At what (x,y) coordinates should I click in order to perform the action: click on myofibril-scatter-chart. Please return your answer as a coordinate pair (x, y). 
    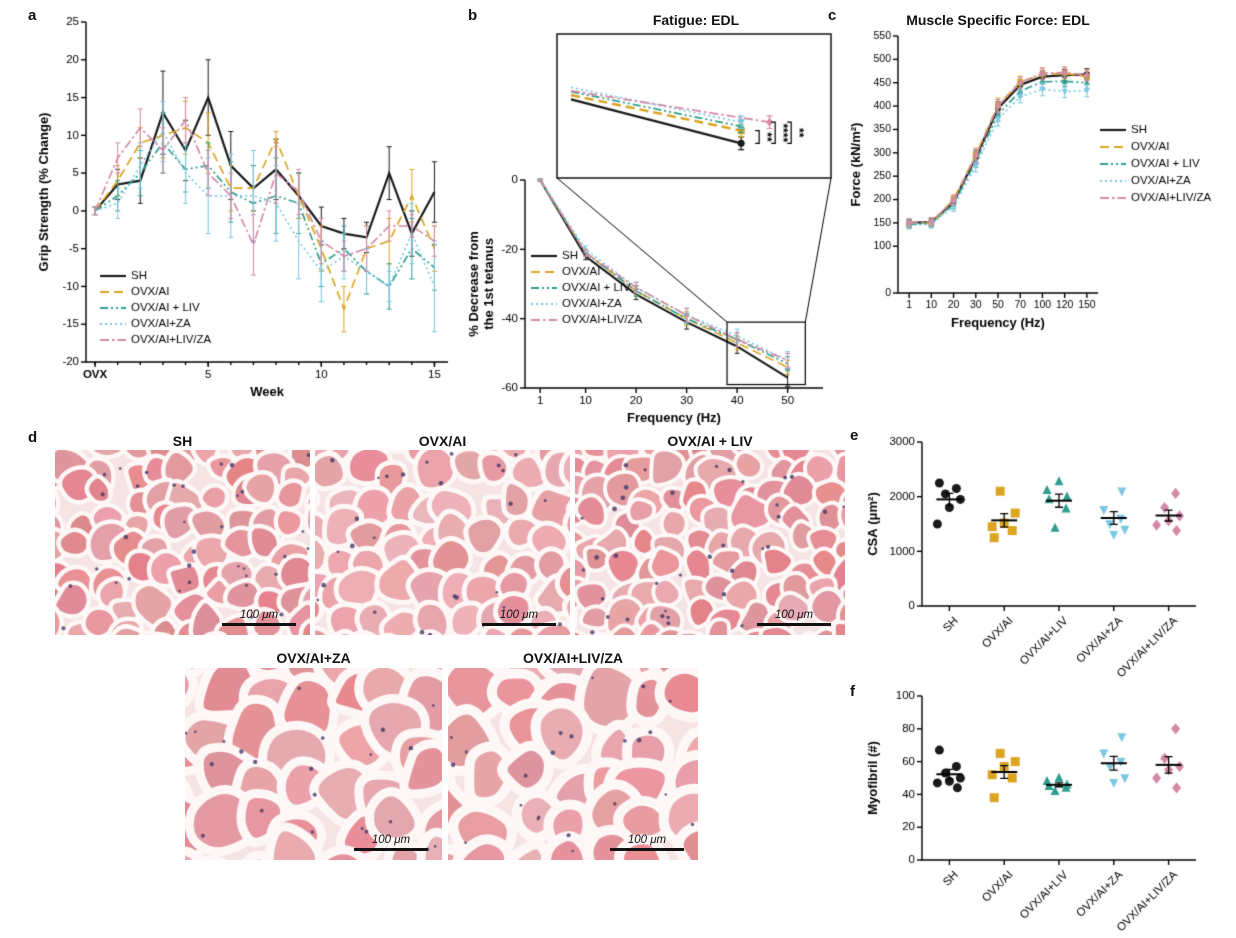
    Looking at the image, I should click on (1033, 810).